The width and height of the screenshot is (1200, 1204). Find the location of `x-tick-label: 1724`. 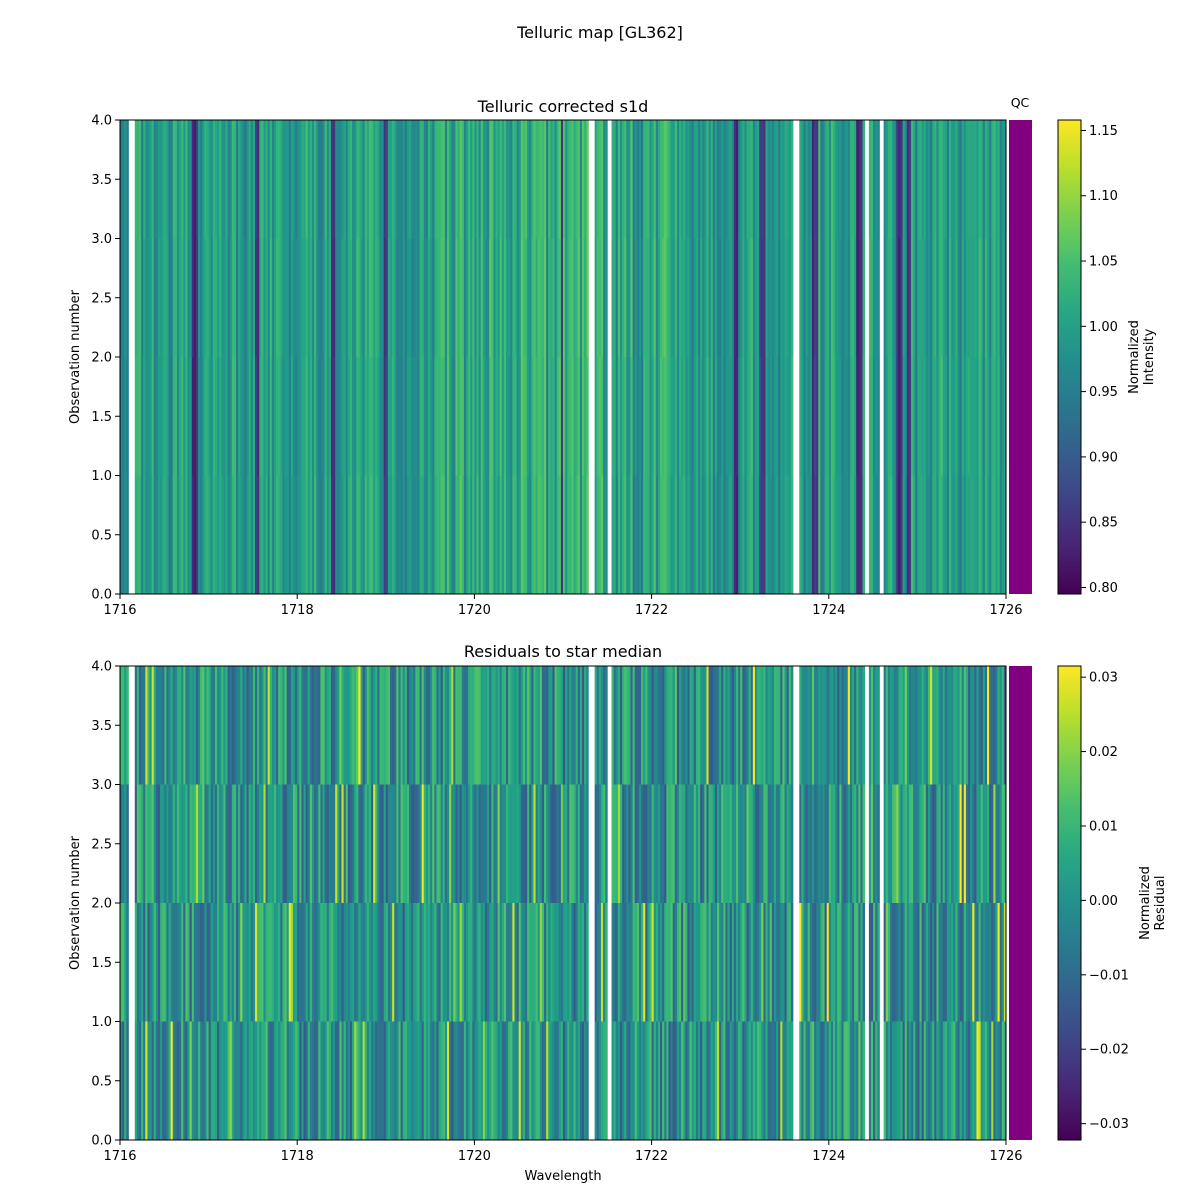

x-tick-label: 1724 is located at coordinates (828, 610).